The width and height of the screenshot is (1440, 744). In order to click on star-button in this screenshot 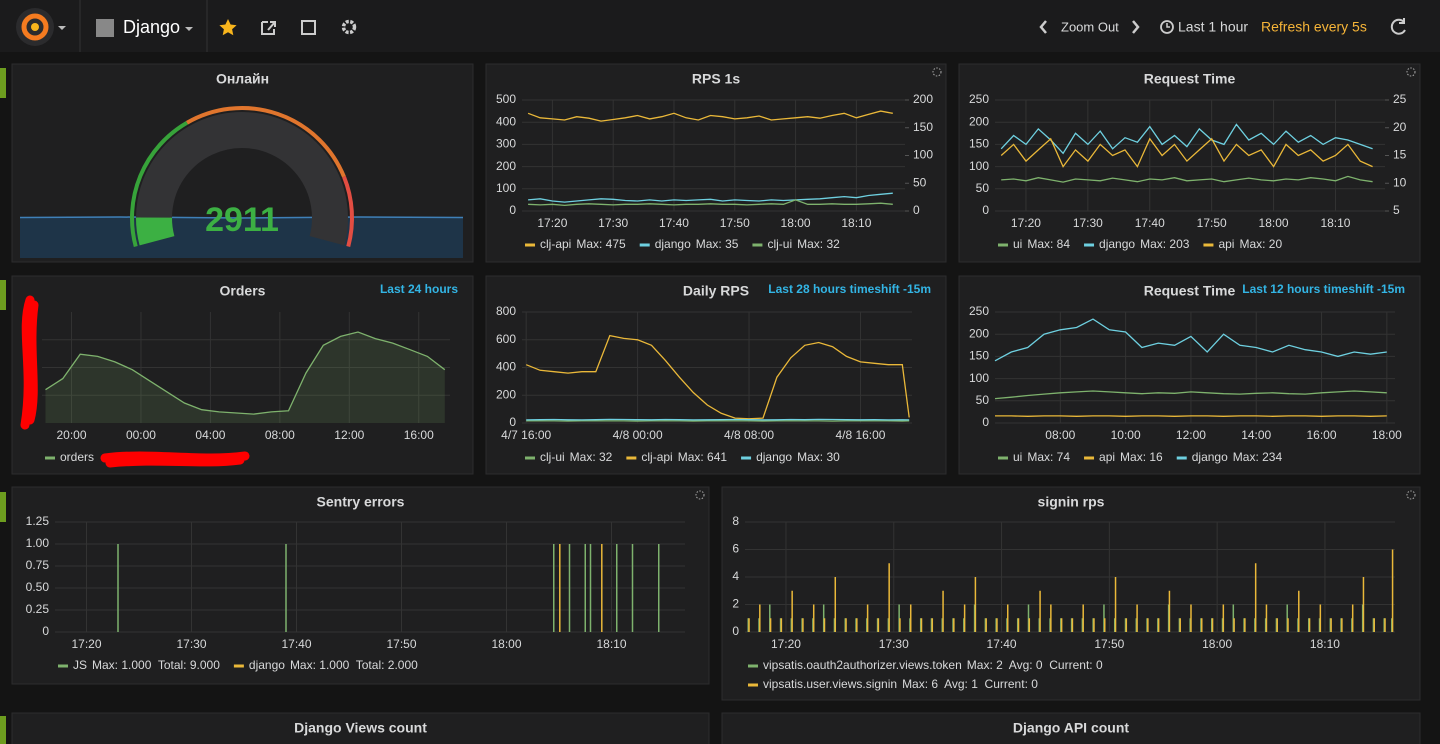, I will do `click(228, 27)`.